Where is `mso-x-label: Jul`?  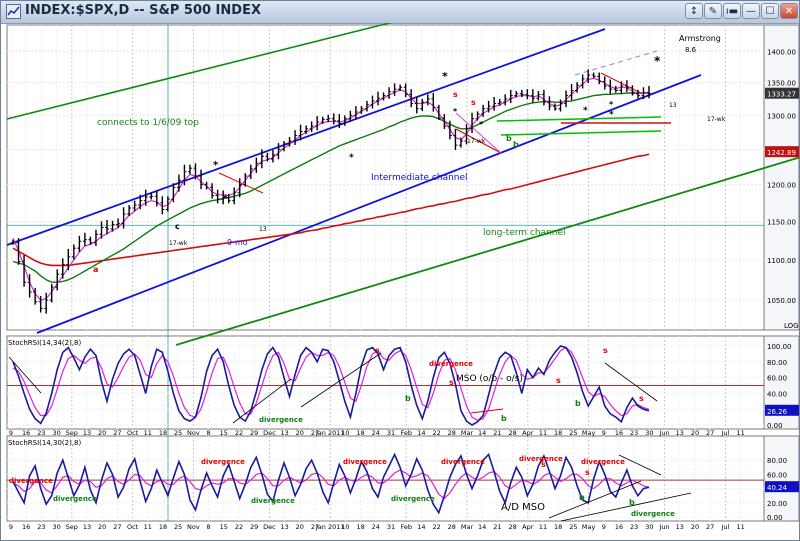 mso-x-label: Jul is located at coordinates (724, 433).